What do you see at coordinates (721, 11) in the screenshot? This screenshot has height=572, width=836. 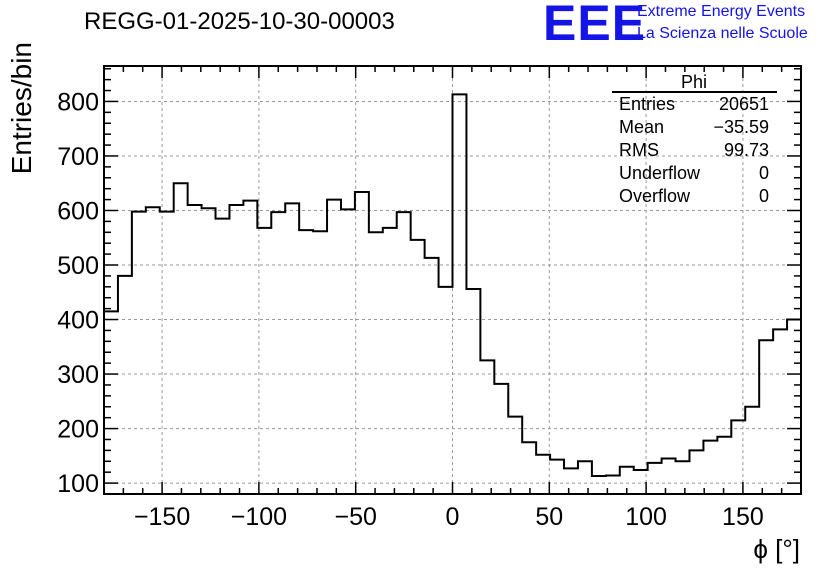 I see `logo-caption-line1: Extreme Energy Events` at bounding box center [721, 11].